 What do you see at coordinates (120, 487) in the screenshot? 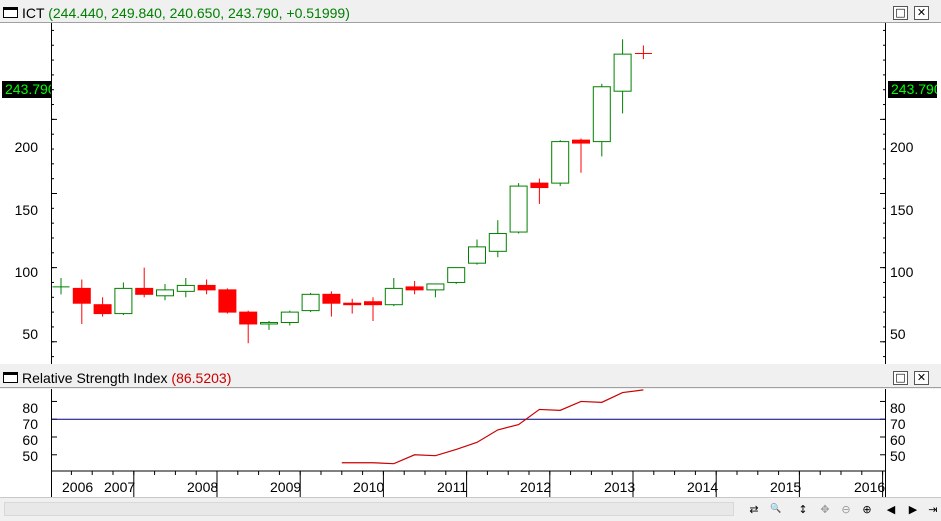
I see `x-year-label: 2007` at bounding box center [120, 487].